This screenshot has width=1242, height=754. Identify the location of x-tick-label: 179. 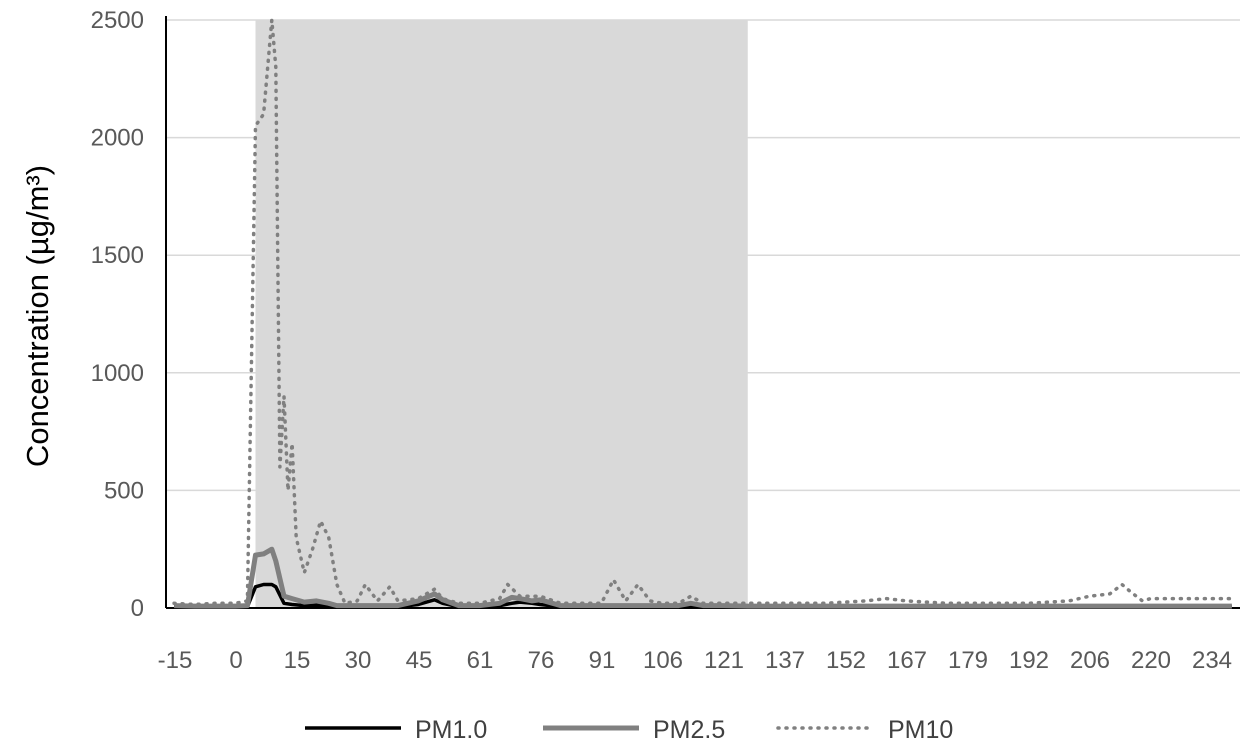
(968, 660).